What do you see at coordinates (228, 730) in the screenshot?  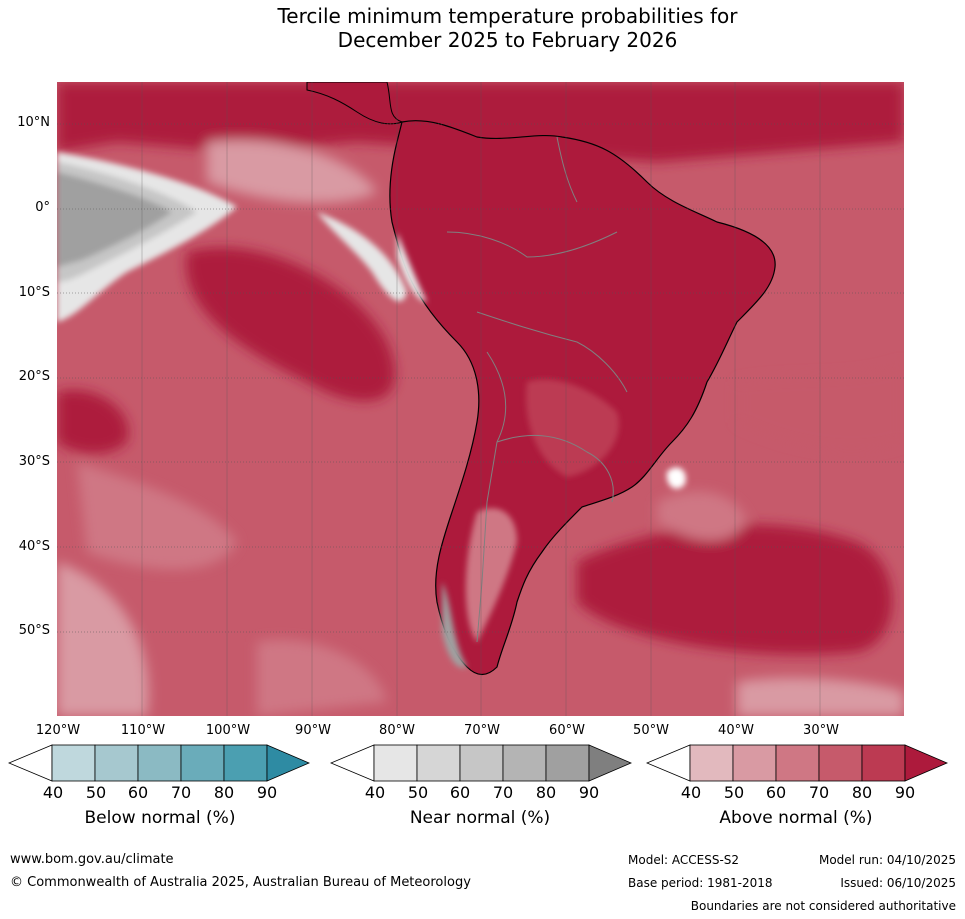 I see `lon-label-100w: 100°W` at bounding box center [228, 730].